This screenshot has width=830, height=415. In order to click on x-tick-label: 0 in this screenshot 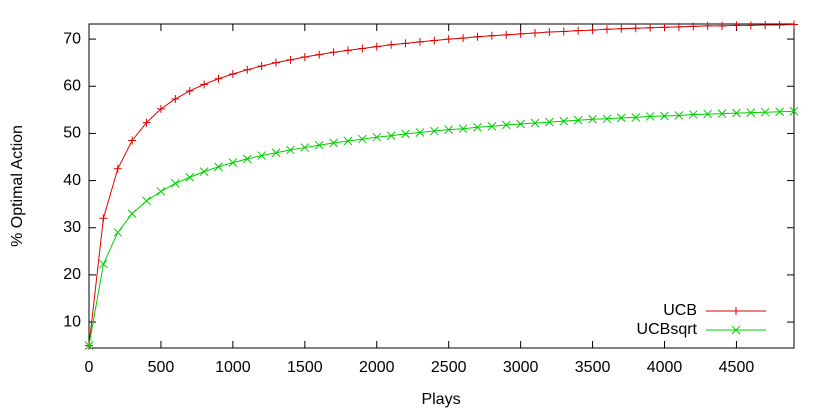, I will do `click(89, 367)`.